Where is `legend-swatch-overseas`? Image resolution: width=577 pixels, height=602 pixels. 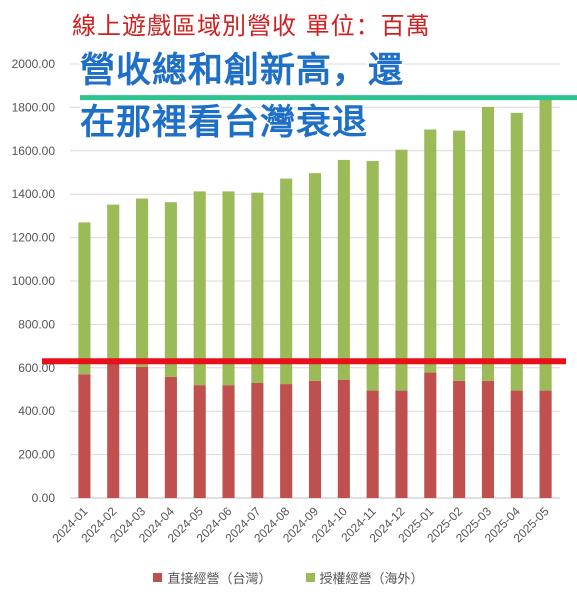
legend-swatch-overseas is located at coordinates (310, 577).